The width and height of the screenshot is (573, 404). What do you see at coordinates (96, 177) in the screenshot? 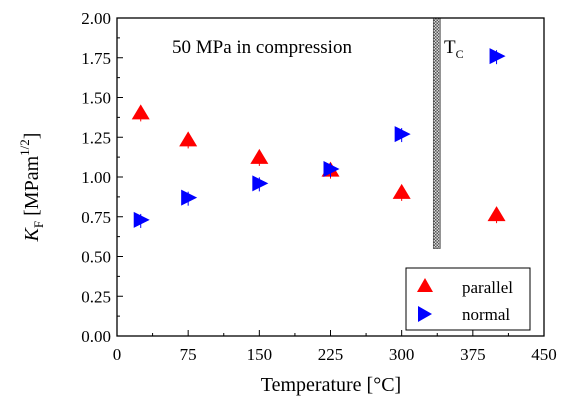
I see `y-tick-label: 1.00` at bounding box center [96, 177].